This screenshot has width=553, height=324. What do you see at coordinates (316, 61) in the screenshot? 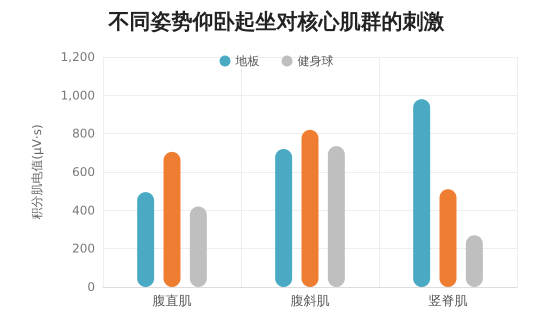
I see `legend-label: 健身球` at bounding box center [316, 61].